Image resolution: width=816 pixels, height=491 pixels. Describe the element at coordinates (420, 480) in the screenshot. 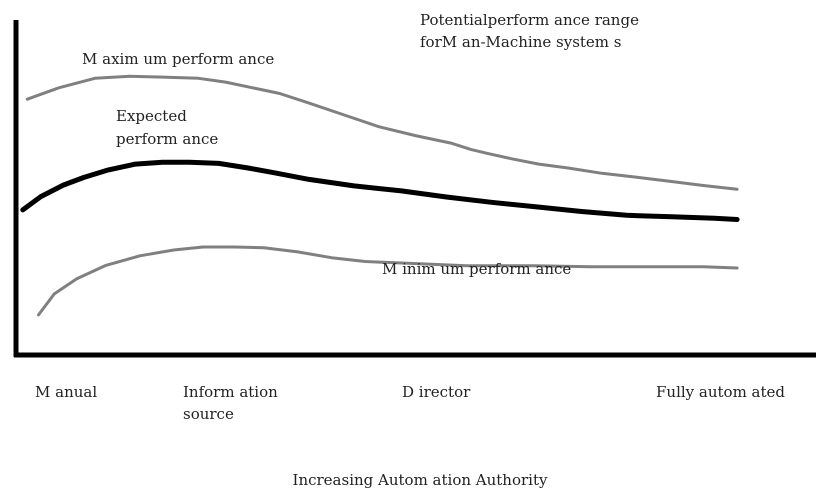

I see `x-axis-title: Increasing Autom ation Authority` at that location.